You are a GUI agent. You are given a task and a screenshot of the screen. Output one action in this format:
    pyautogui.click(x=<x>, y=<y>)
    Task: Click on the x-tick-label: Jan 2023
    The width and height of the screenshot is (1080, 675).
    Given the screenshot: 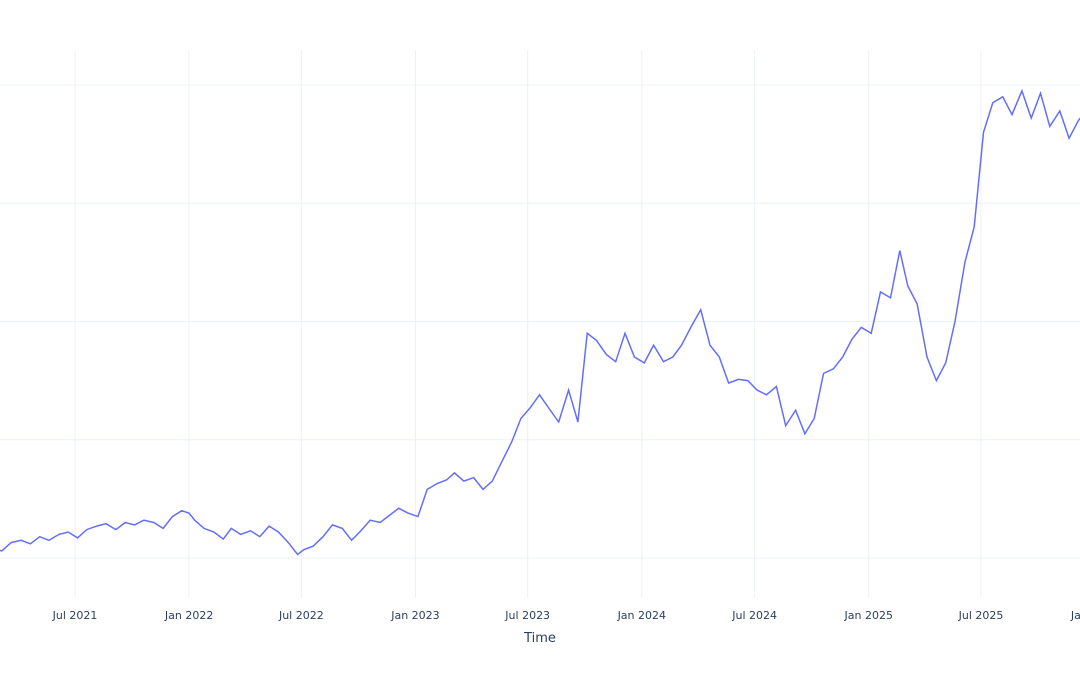 What is the action you would take?
    pyautogui.click(x=414, y=615)
    